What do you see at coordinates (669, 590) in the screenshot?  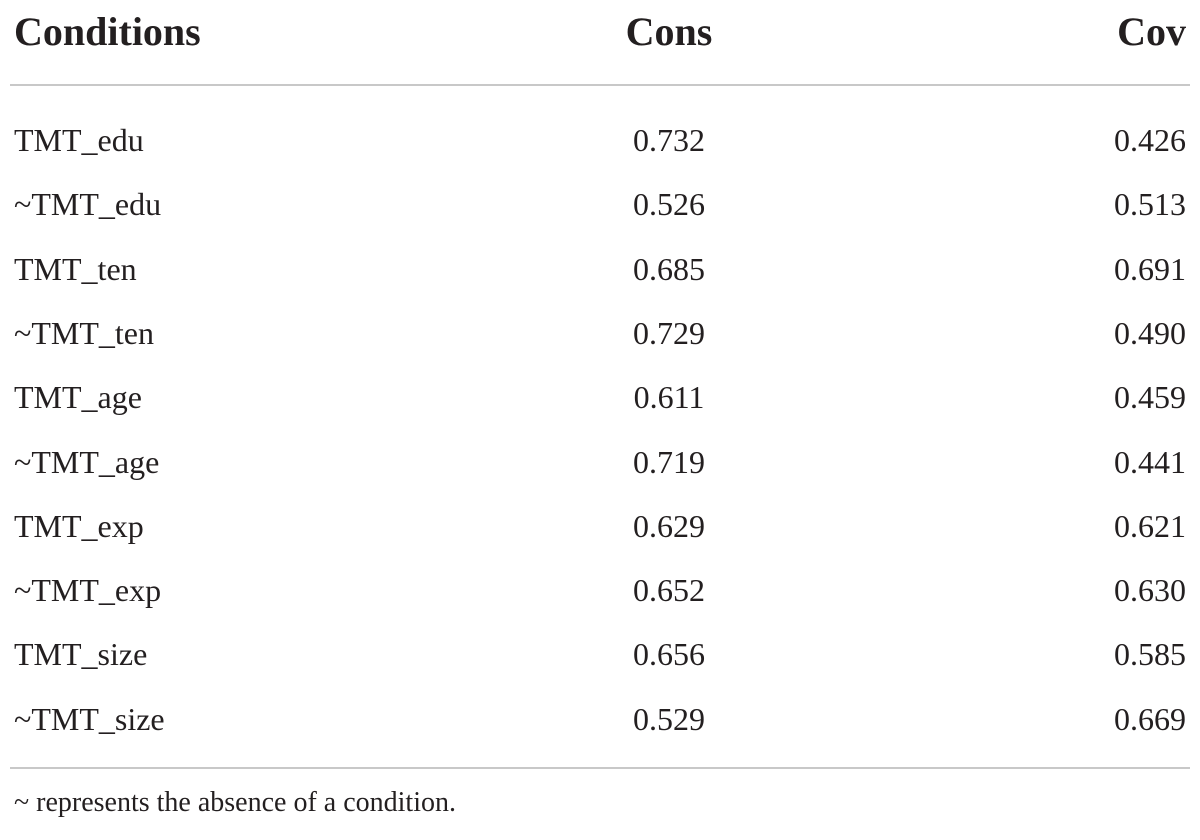 I see `table-cell: 0.652` at bounding box center [669, 590].